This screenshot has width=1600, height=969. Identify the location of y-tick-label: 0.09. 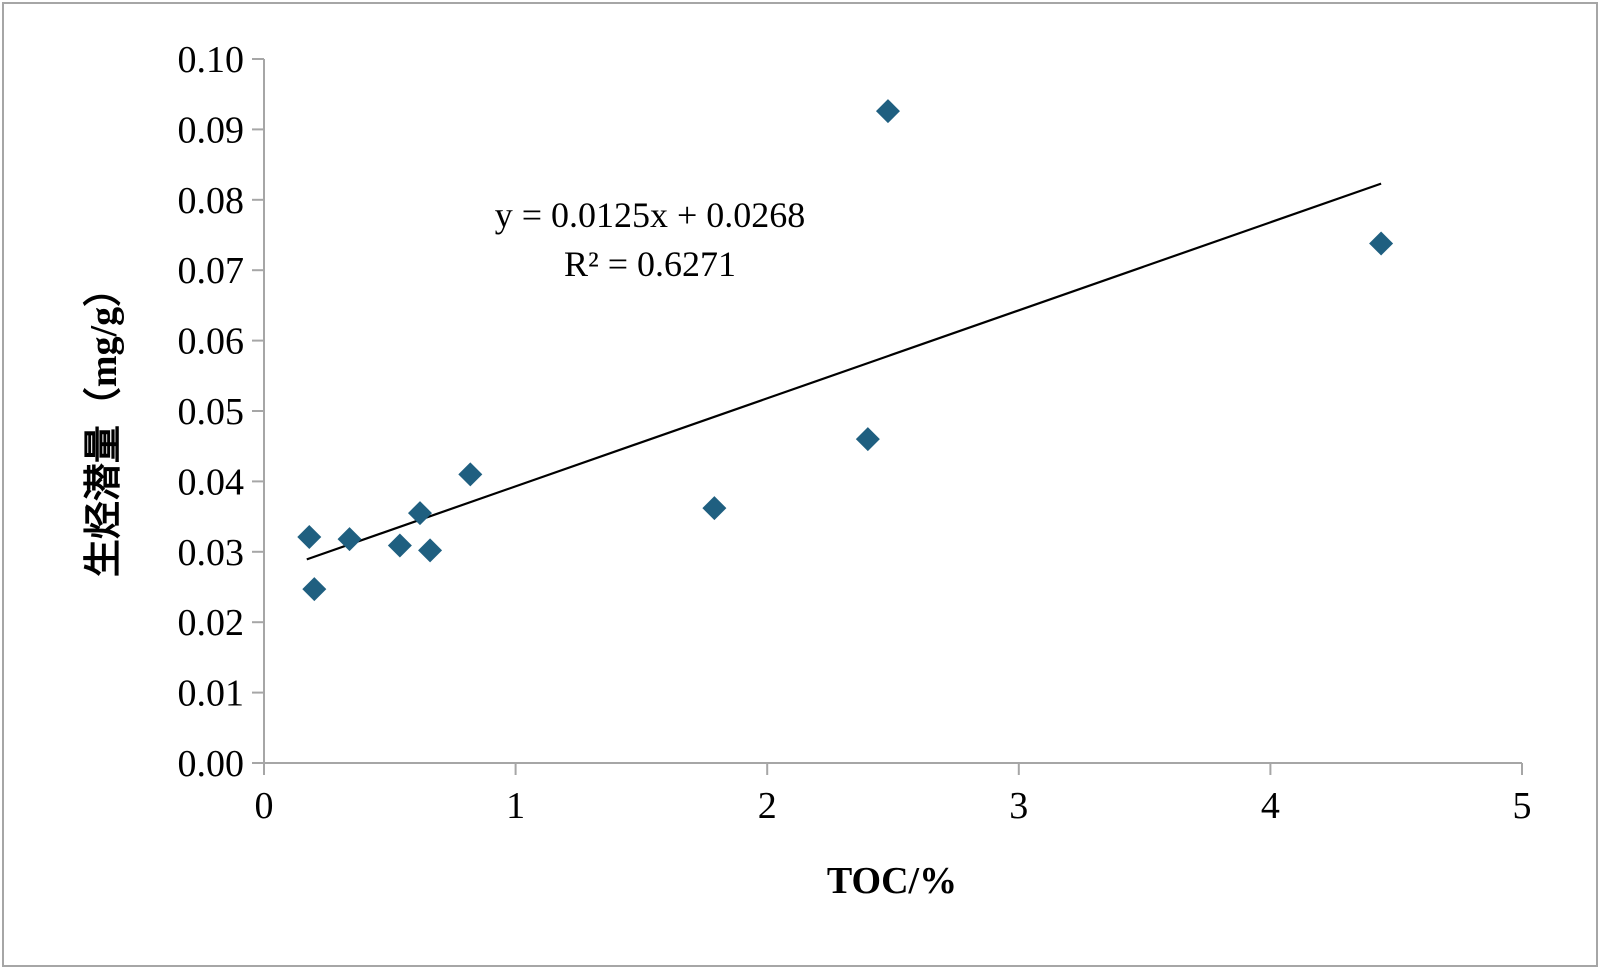
(211, 130).